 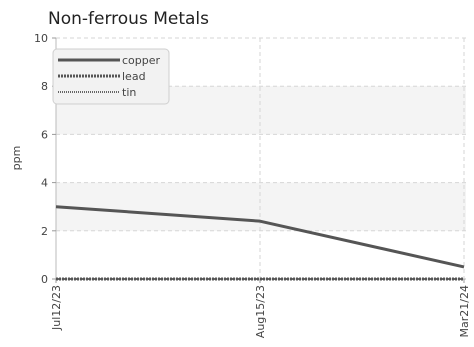 I want to click on legend-label-tin: tin, so click(x=129, y=92).